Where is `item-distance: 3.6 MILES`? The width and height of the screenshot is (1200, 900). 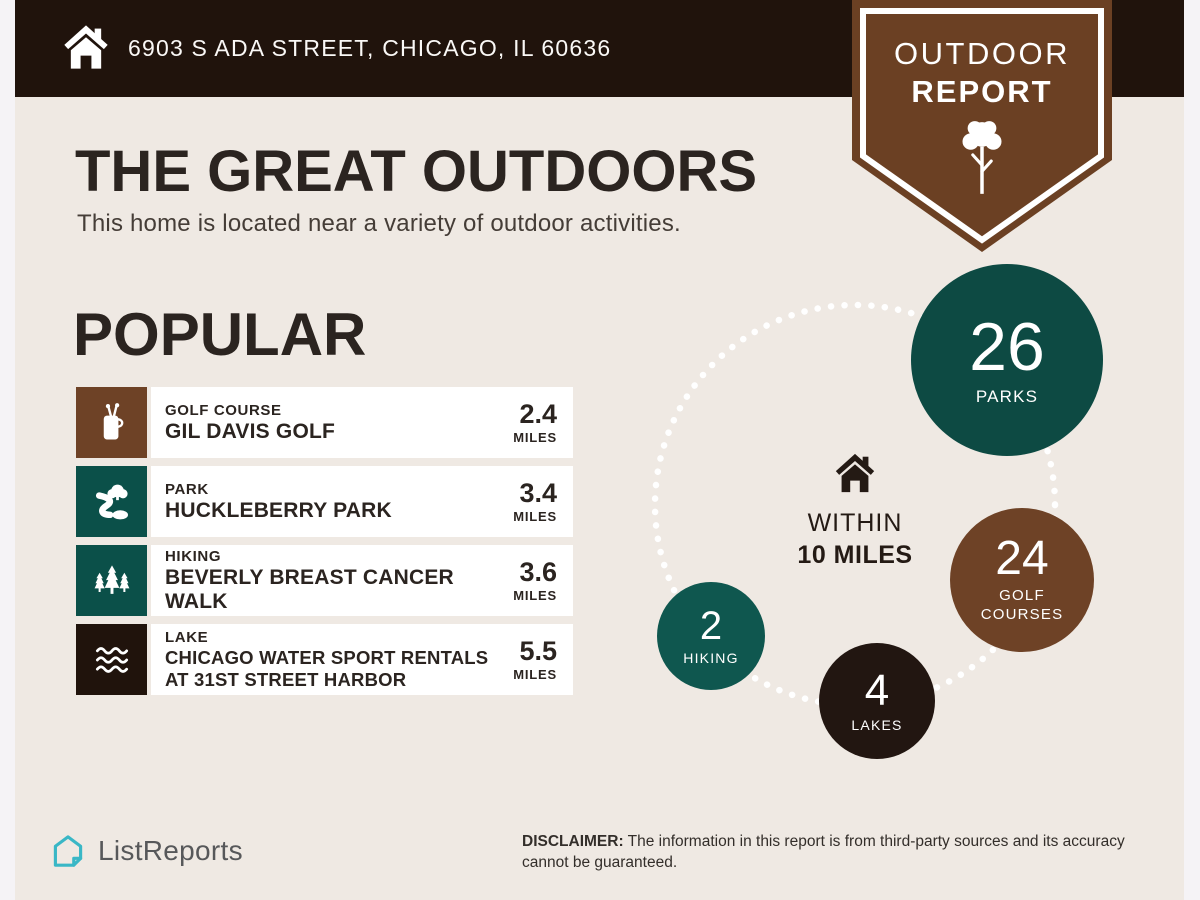
item-distance: 3.6 MILES is located at coordinates (535, 579).